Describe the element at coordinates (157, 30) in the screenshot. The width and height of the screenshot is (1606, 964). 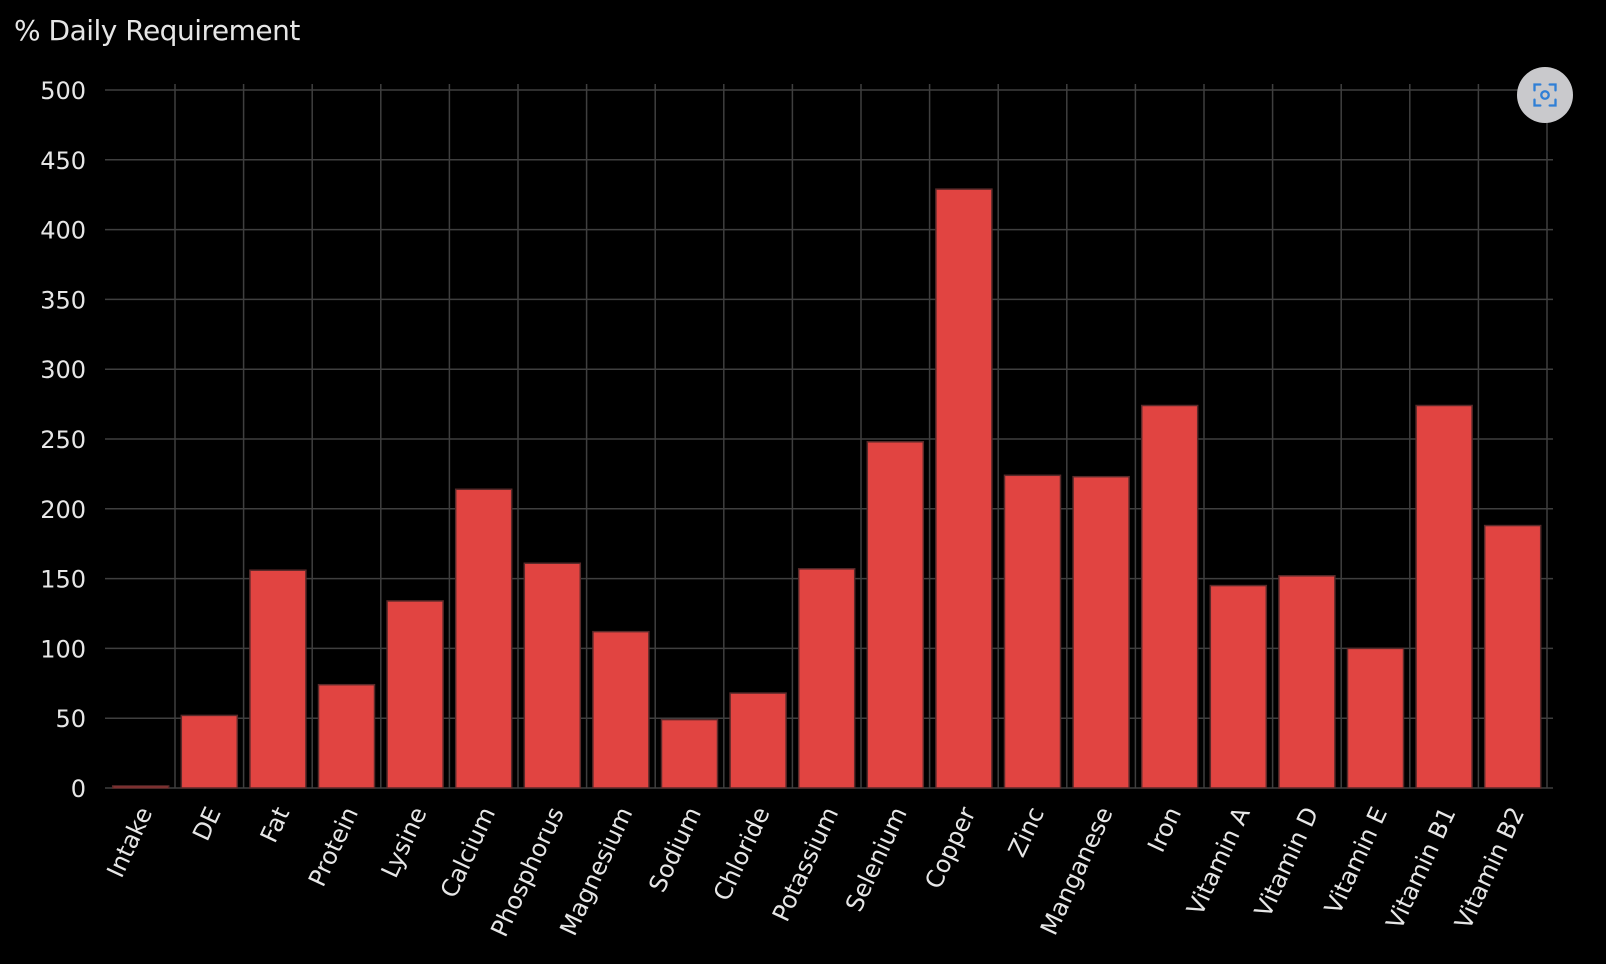
I see `chart-title: % Daily Requirement` at that location.